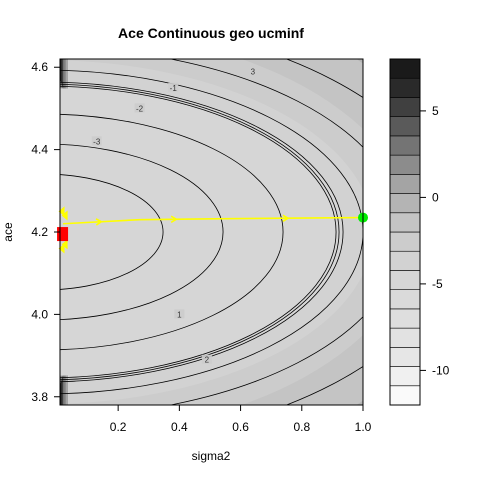 This screenshot has height=485, width=480. I want to click on end-marker, so click(62, 234).